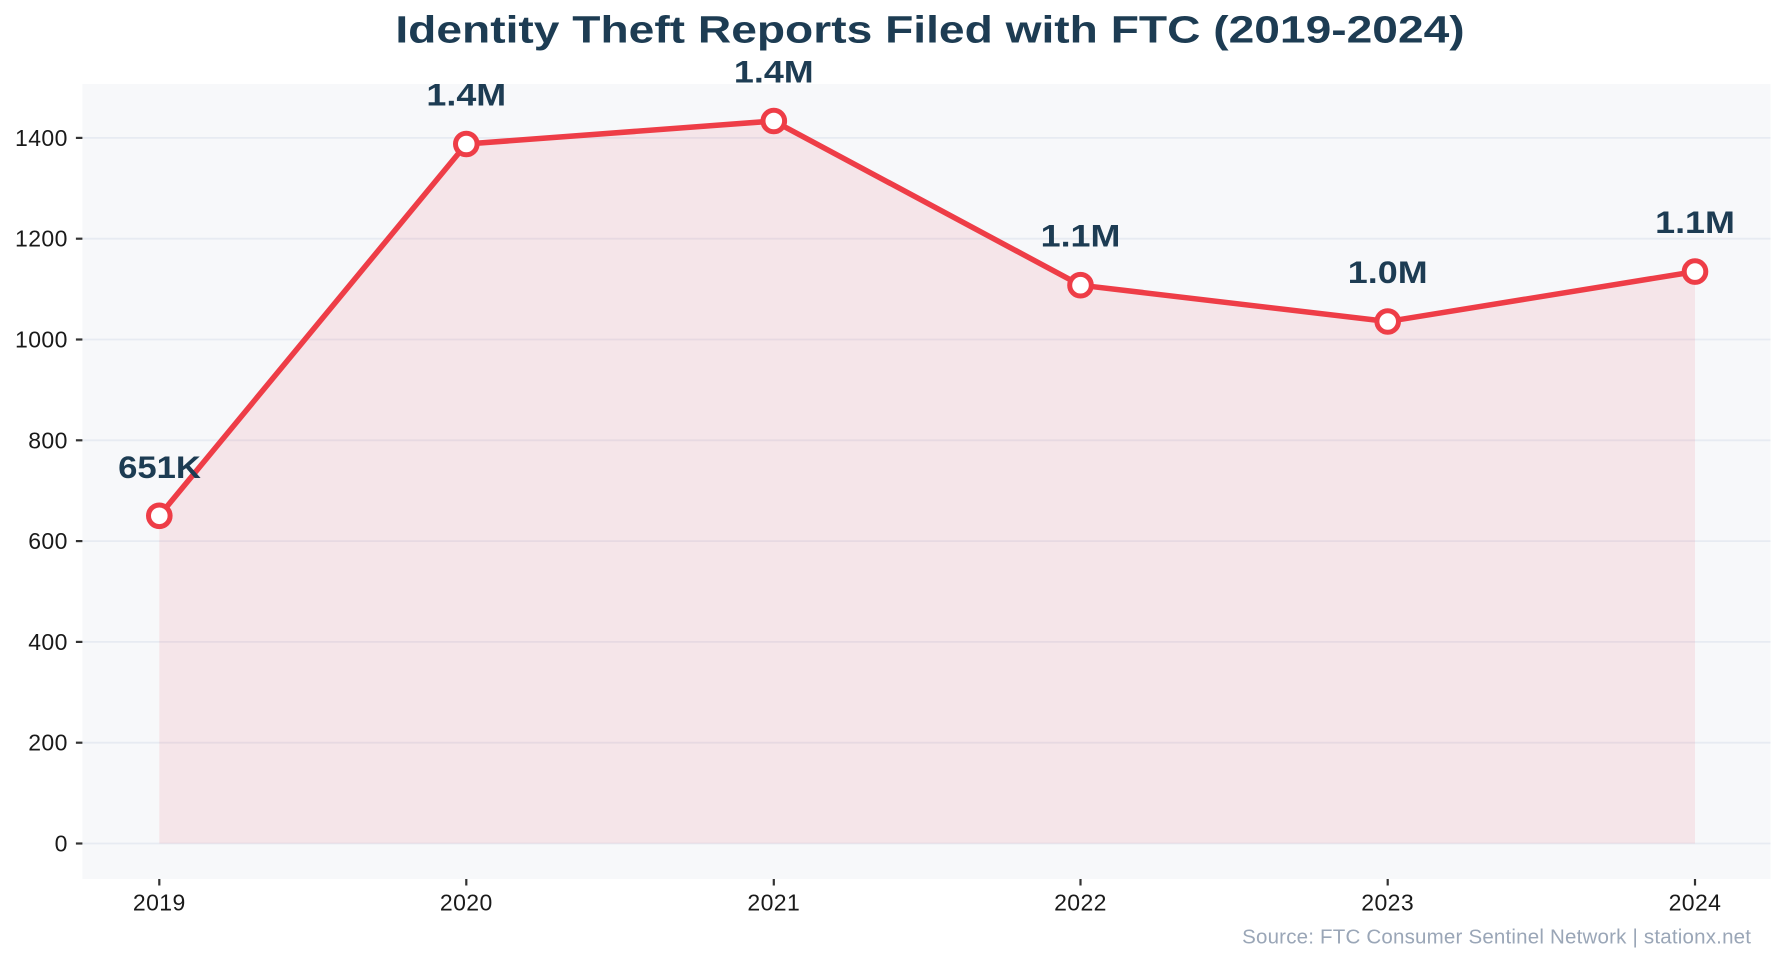 This screenshot has width=1785, height=963. Describe the element at coordinates (159, 467) in the screenshot. I see `svg-text: 651K` at that location.